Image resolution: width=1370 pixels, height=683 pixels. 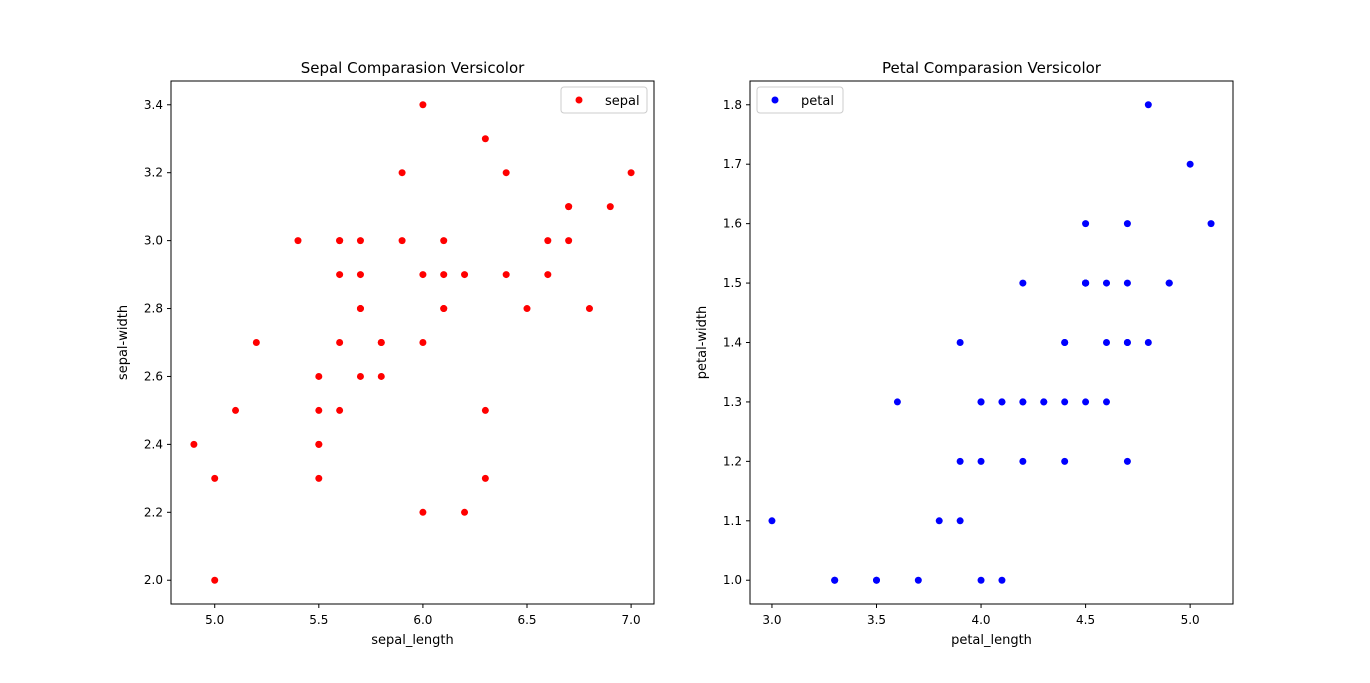 What do you see at coordinates (800, 100) in the screenshot?
I see `petal-legend-box` at bounding box center [800, 100].